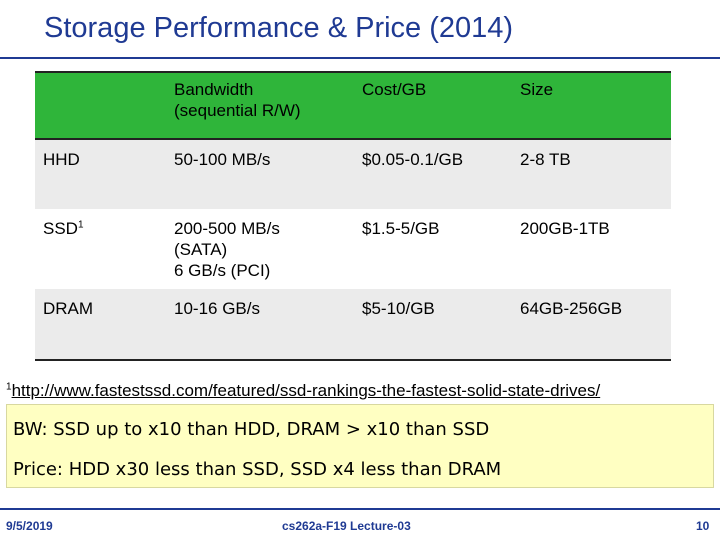 The image size is (720, 540). I want to click on table-row-dram: DRAM 10-16 GB/s $5-10/GB 64GB-256GB, so click(353, 324).